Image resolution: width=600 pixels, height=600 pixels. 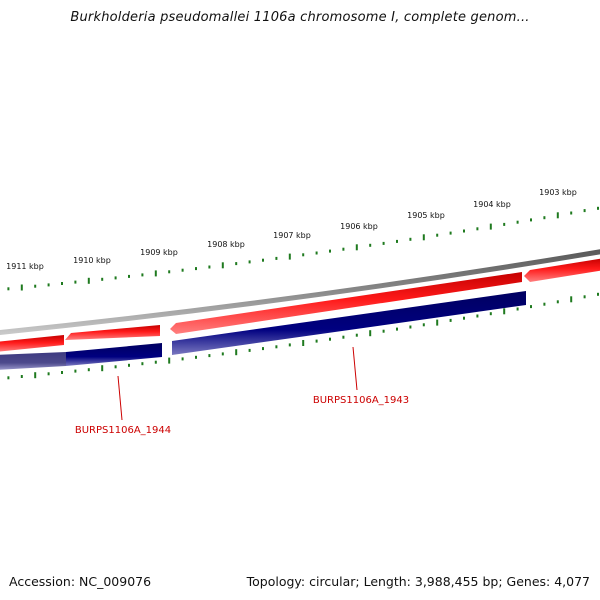 I want to click on gene-label-burps1106a-1944: BURPS1106A_1944, so click(x=123, y=430).